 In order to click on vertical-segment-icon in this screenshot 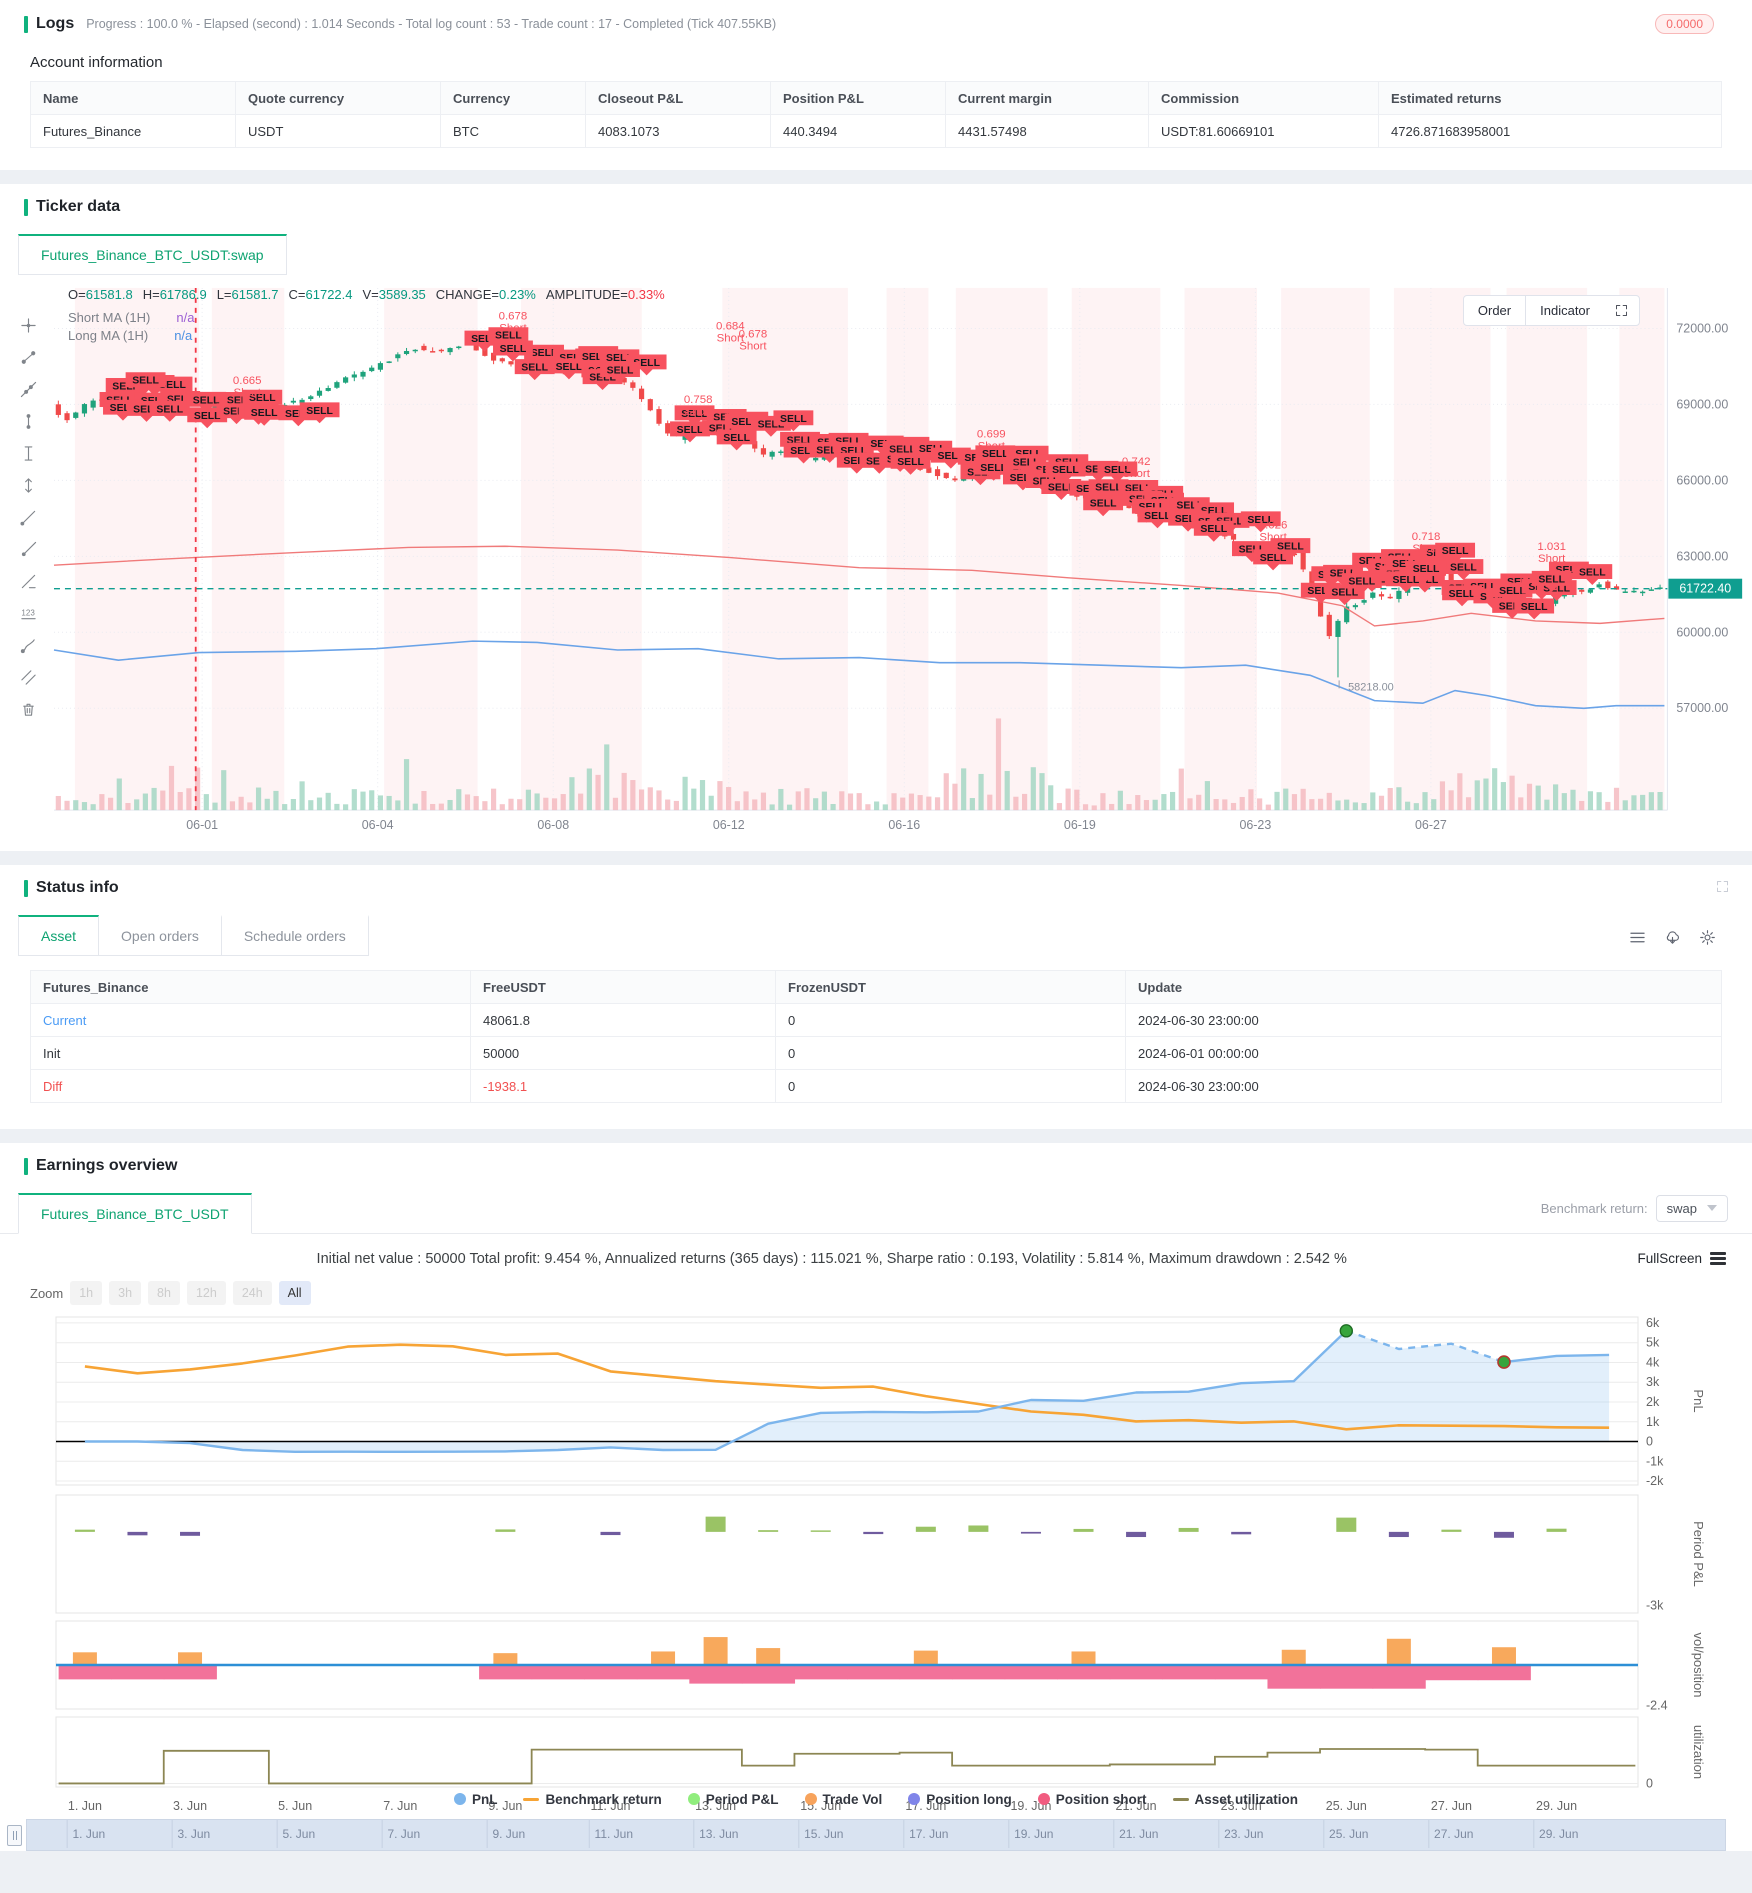, I will do `click(28, 421)`.